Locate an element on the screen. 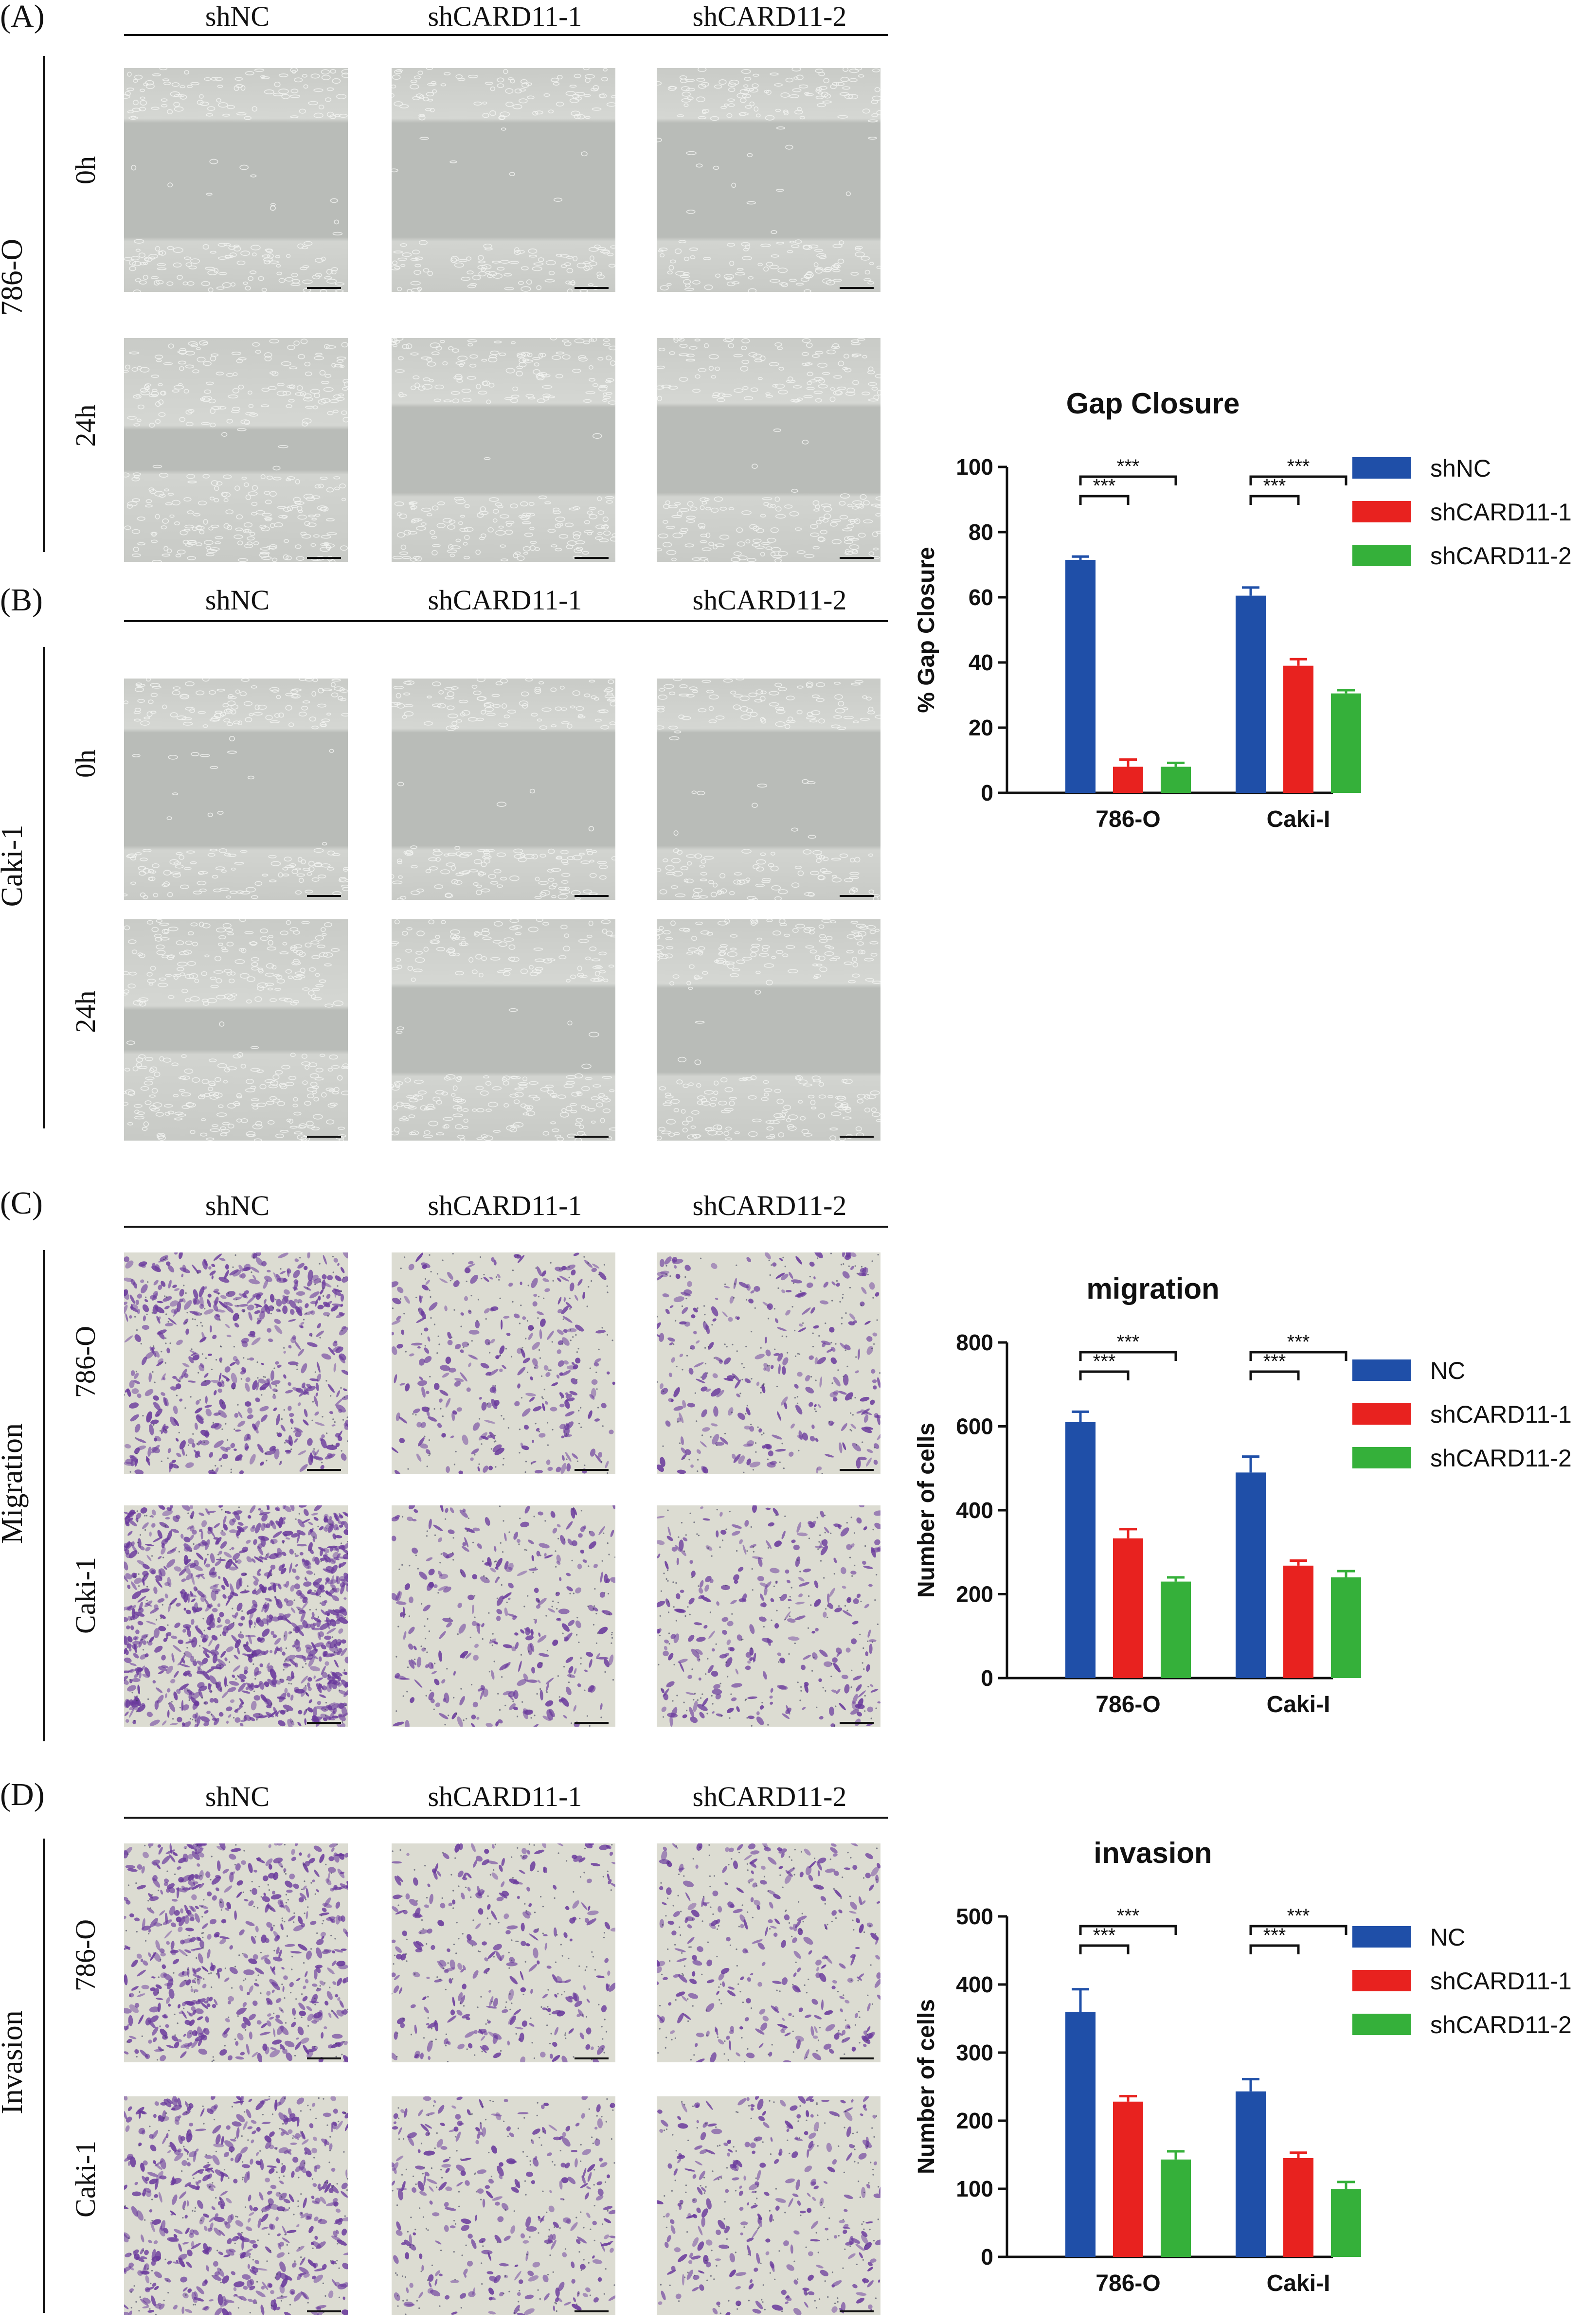 The image size is (1581, 2324). row-group-label: 786-O is located at coordinates (14, 277).